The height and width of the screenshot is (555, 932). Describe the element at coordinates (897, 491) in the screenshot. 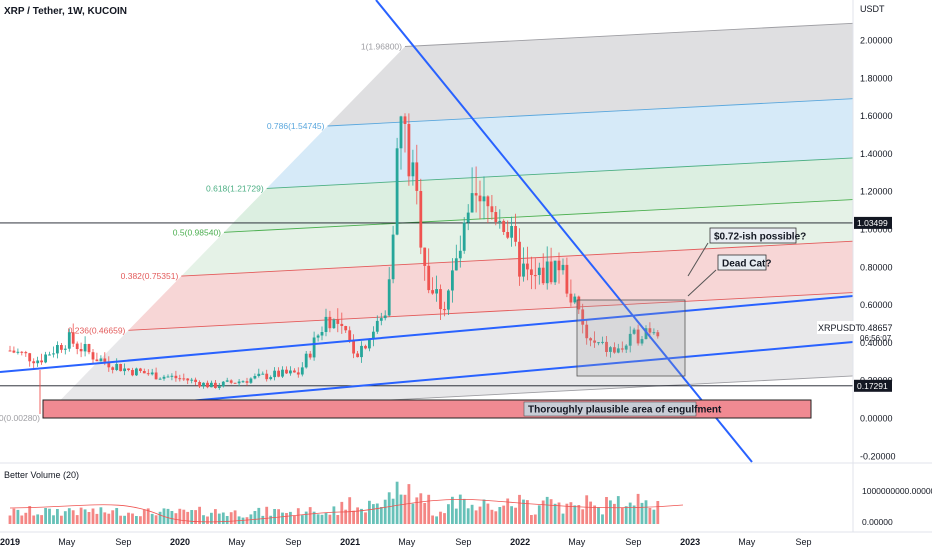

I see `volume-tick-high: 1000000000.00000` at that location.